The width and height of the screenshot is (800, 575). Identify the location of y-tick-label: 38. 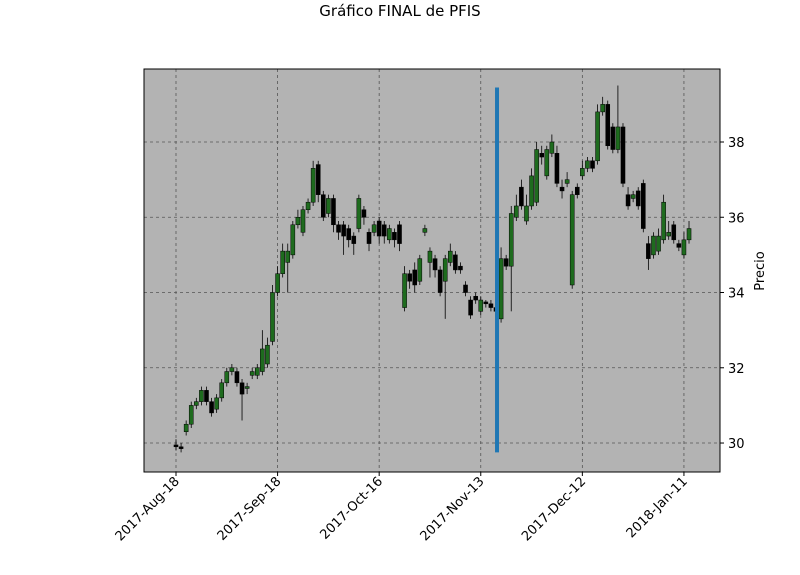
(736, 143).